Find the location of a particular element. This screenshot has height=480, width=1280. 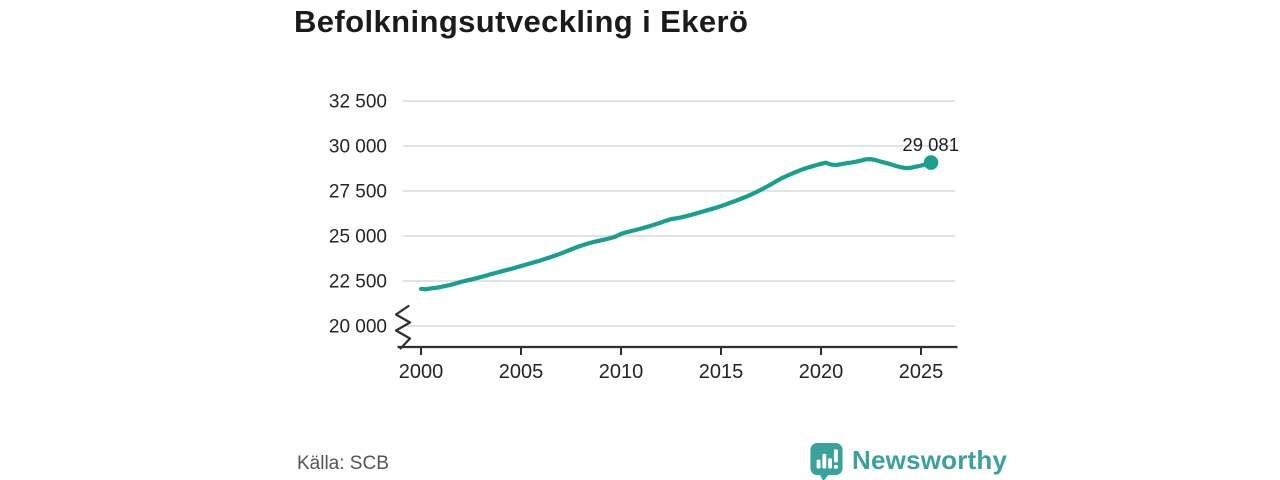

y-axis-tick-label: 30 000 is located at coordinates (358, 147).